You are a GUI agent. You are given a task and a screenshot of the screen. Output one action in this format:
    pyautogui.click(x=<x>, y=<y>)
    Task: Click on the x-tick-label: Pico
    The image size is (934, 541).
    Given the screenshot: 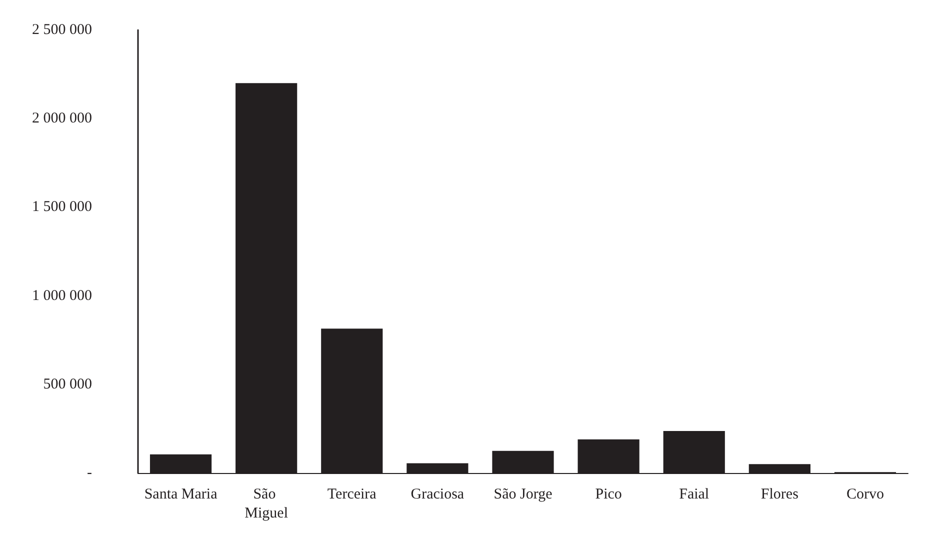 What is the action you would take?
    pyautogui.click(x=608, y=494)
    